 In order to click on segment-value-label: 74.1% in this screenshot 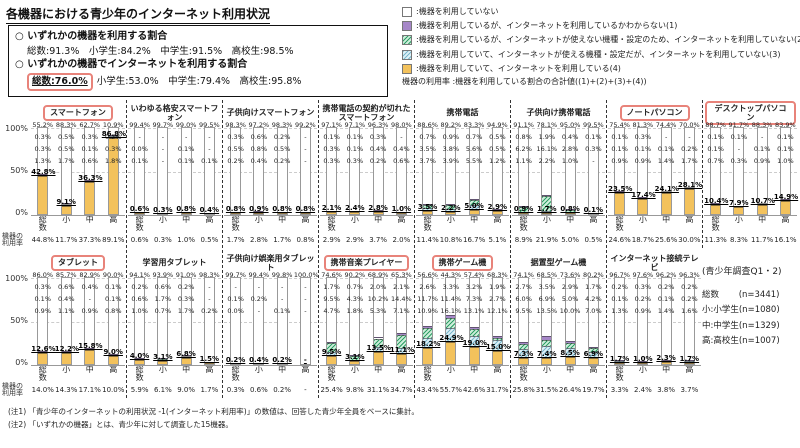, I will do `click(523, 275)`.